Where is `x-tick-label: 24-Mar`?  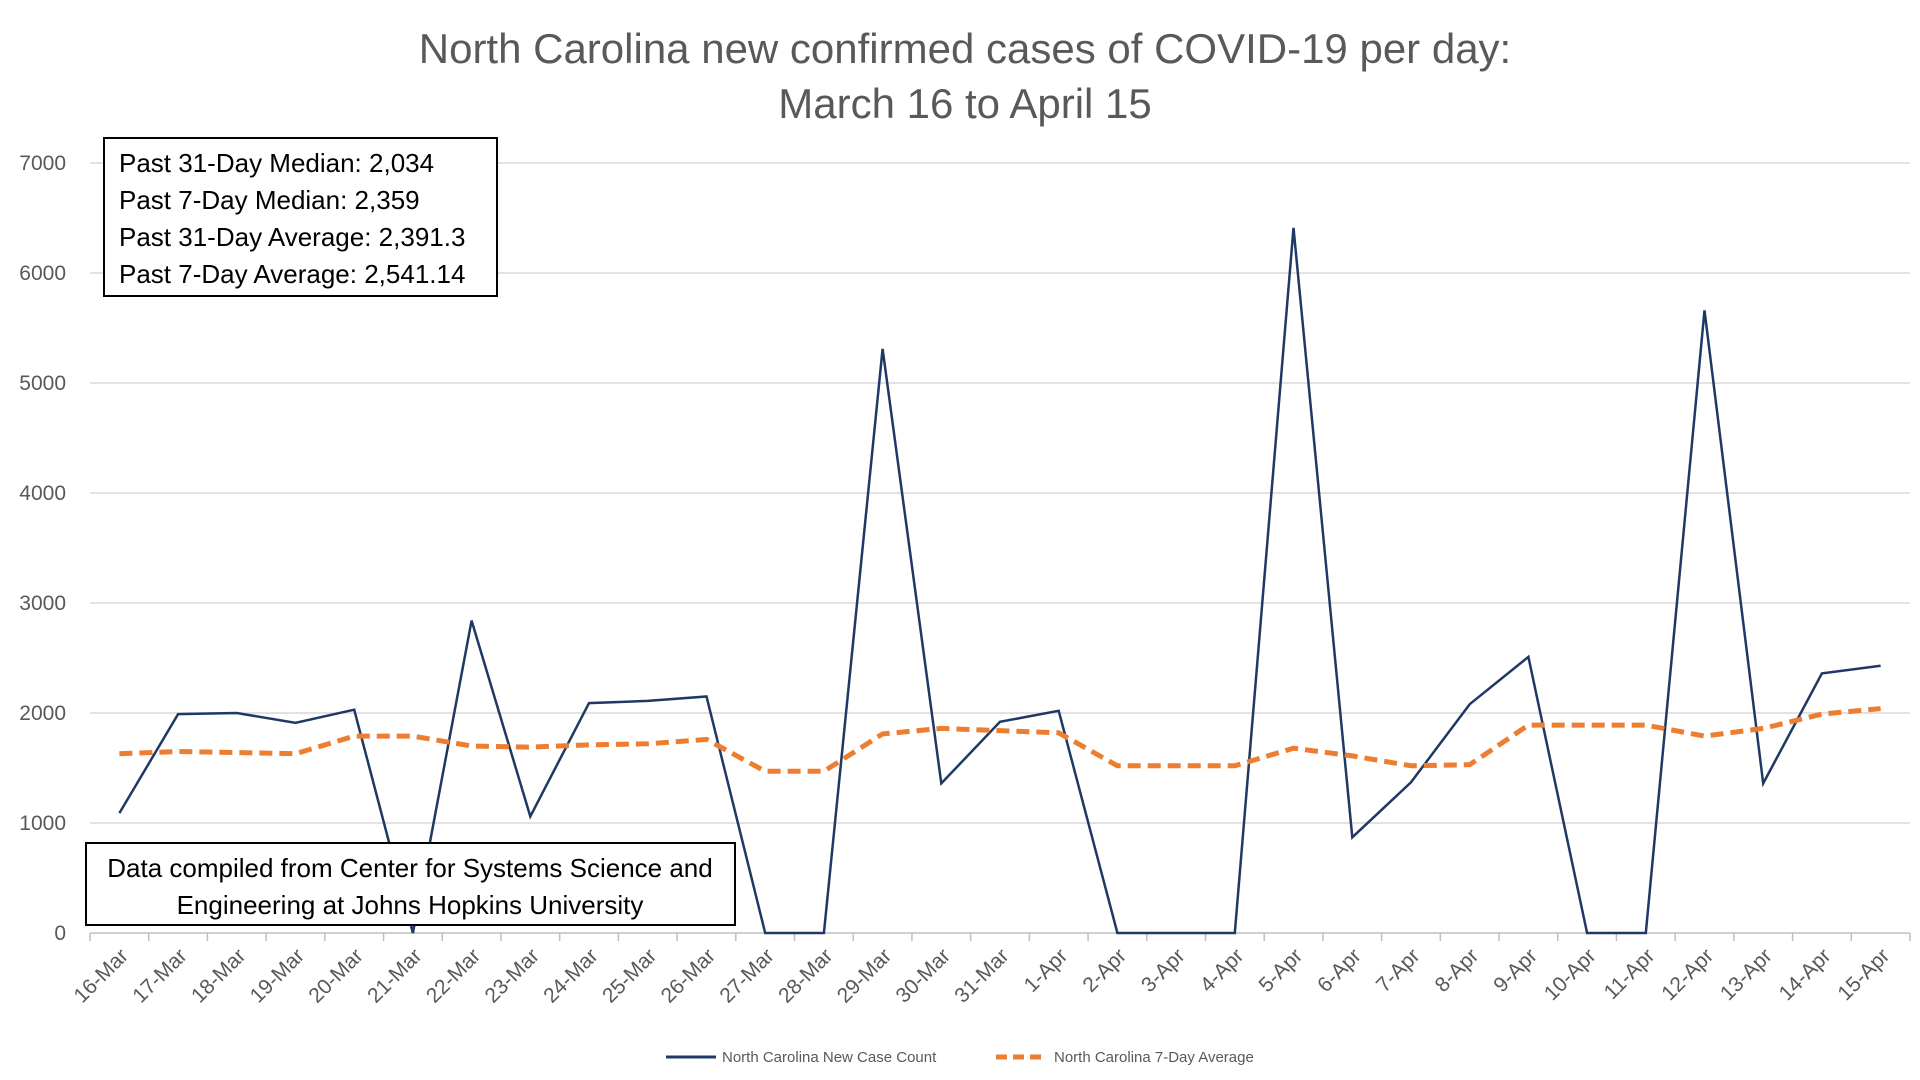
x-tick-label: 24-Mar is located at coordinates (570, 975).